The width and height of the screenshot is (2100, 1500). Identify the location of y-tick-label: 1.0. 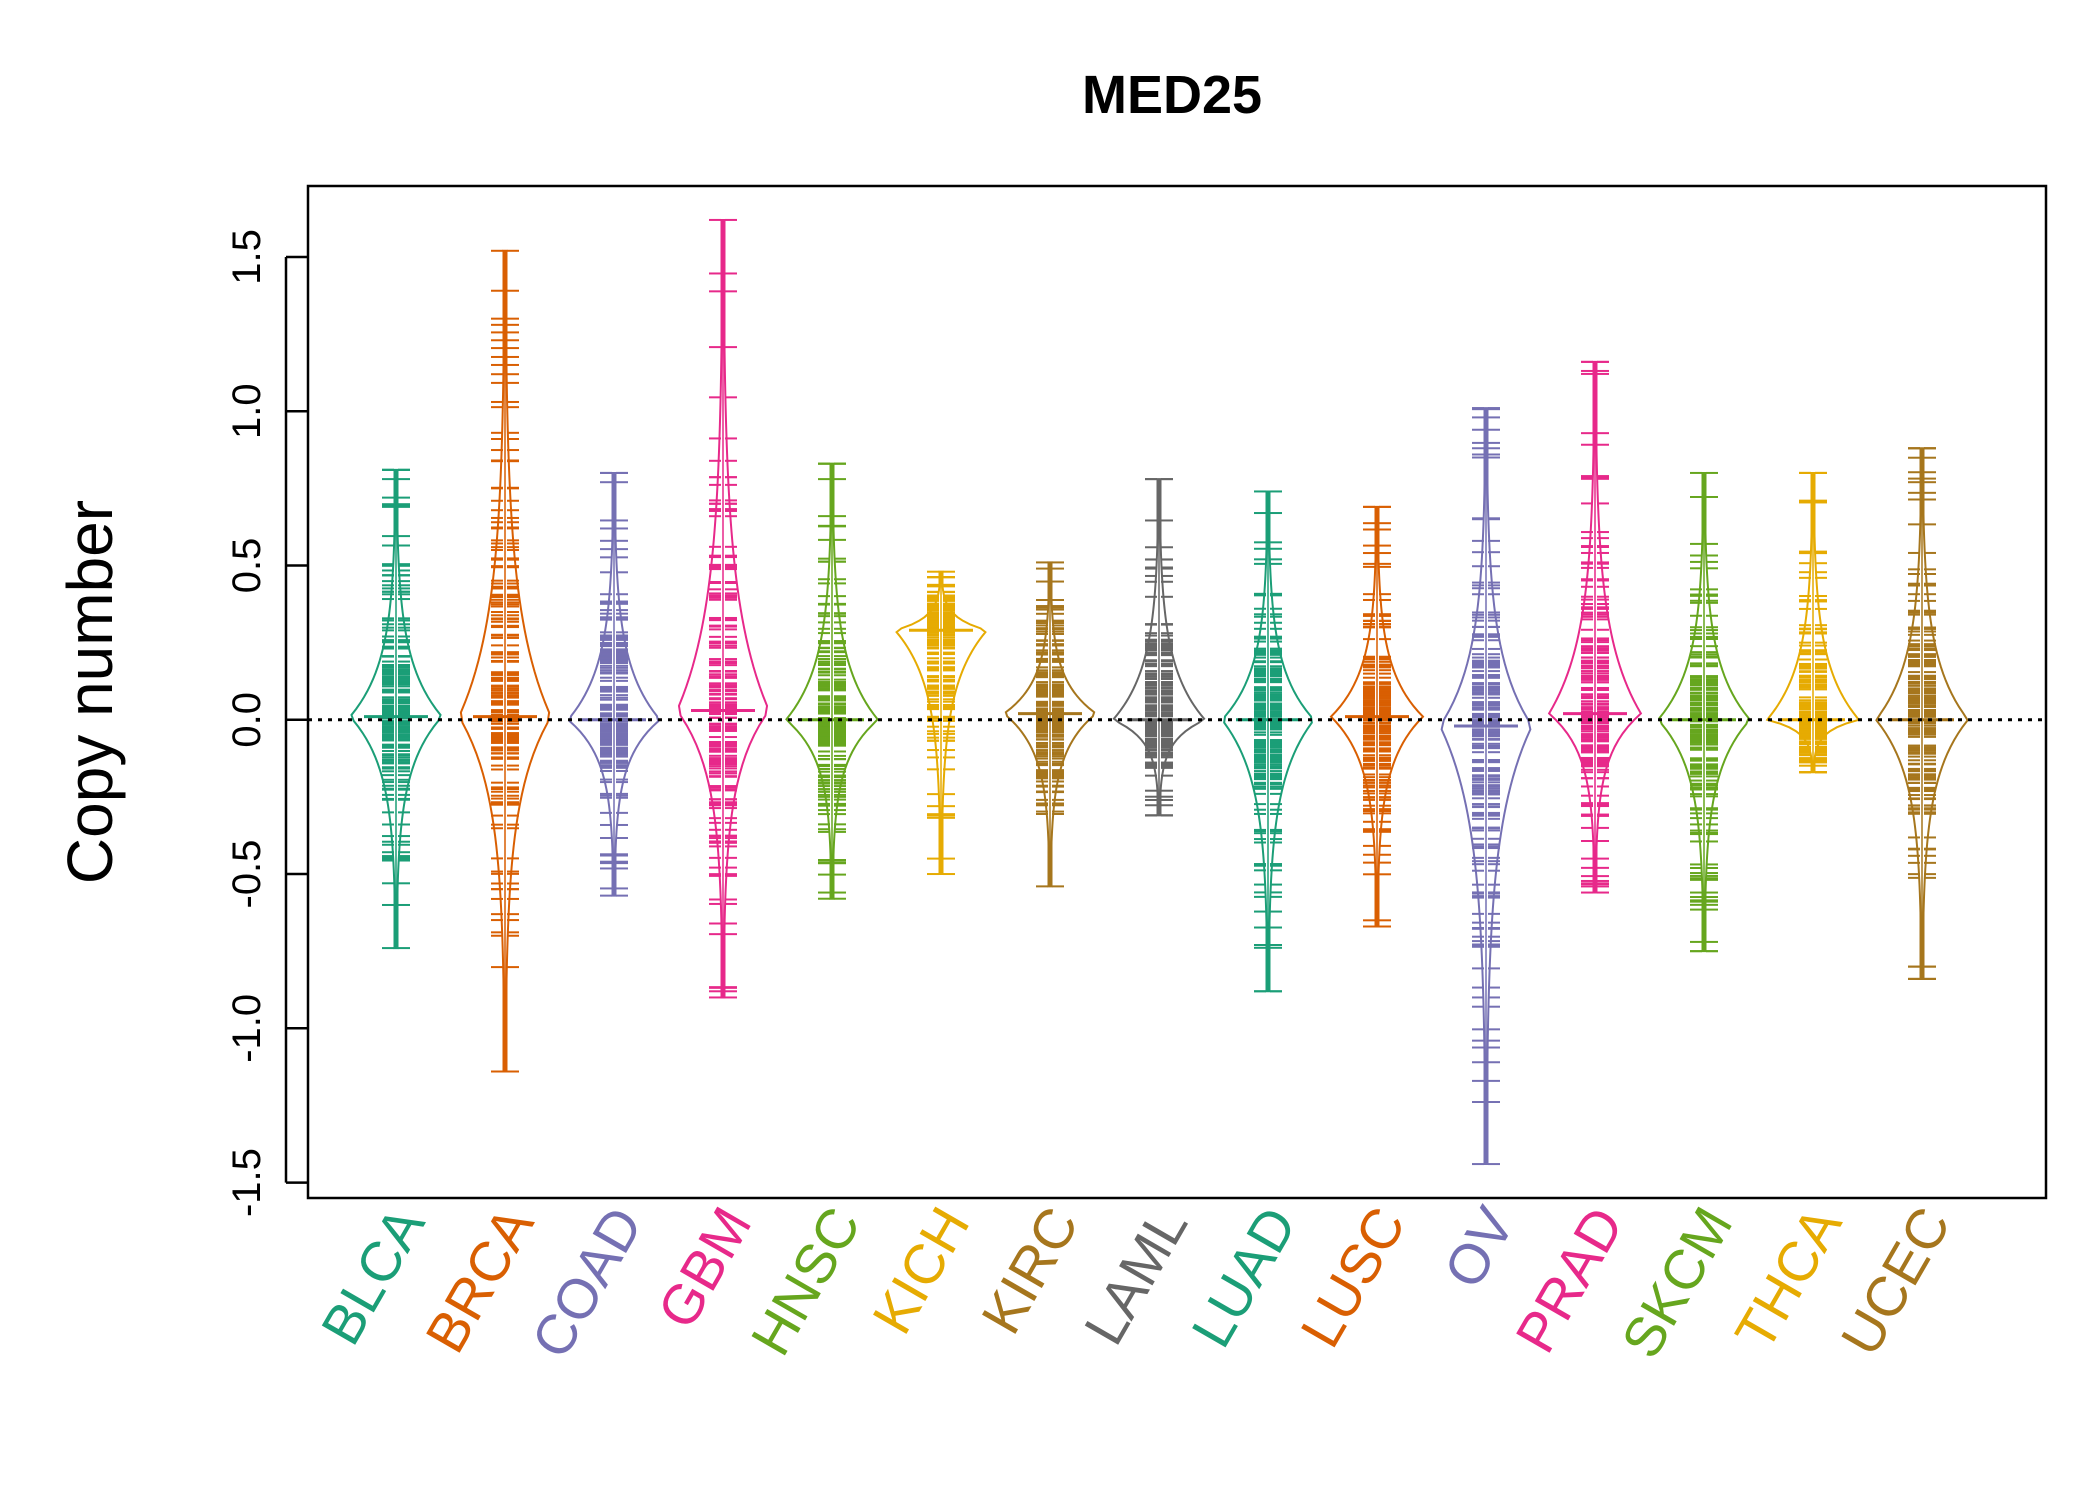
(247, 411).